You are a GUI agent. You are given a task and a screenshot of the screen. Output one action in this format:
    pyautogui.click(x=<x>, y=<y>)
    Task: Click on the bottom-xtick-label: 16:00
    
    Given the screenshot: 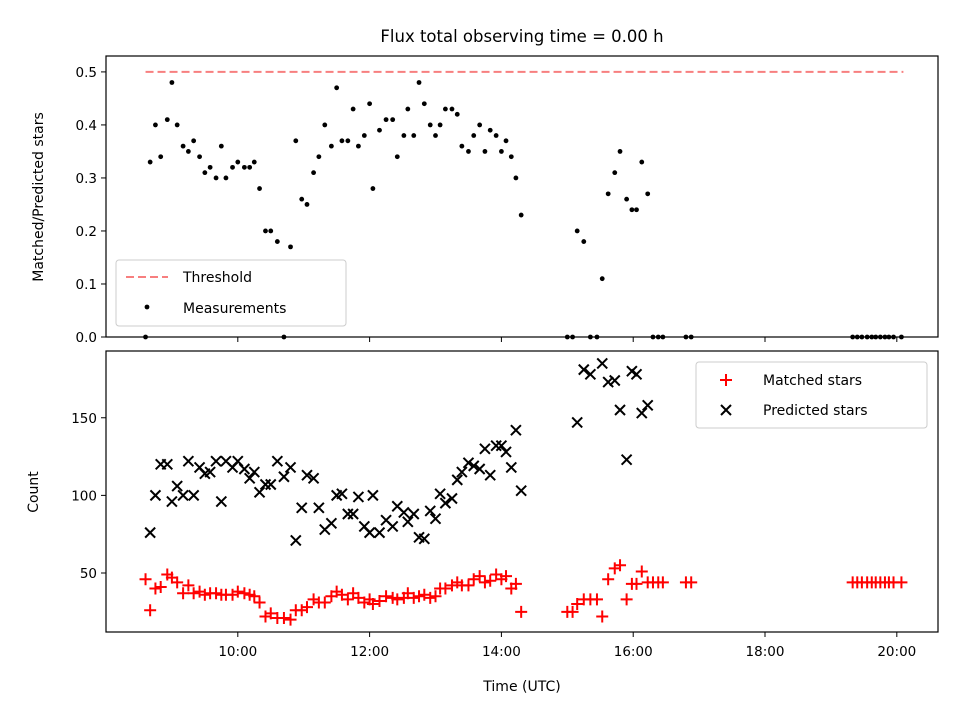 What is the action you would take?
    pyautogui.click(x=633, y=652)
    